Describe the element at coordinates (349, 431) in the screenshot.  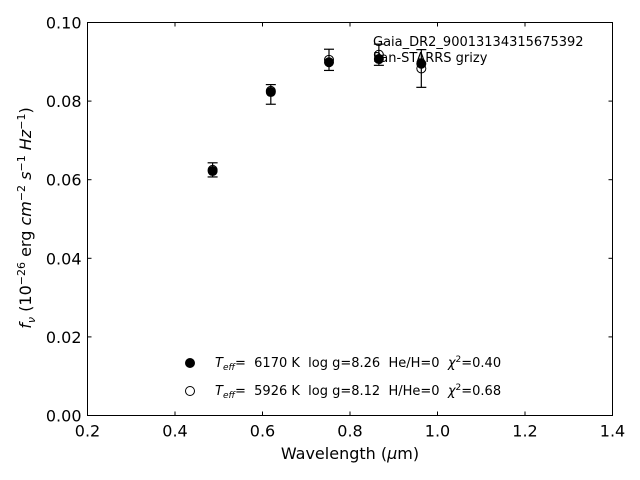
I see `x-tick-label: 0.8` at that location.